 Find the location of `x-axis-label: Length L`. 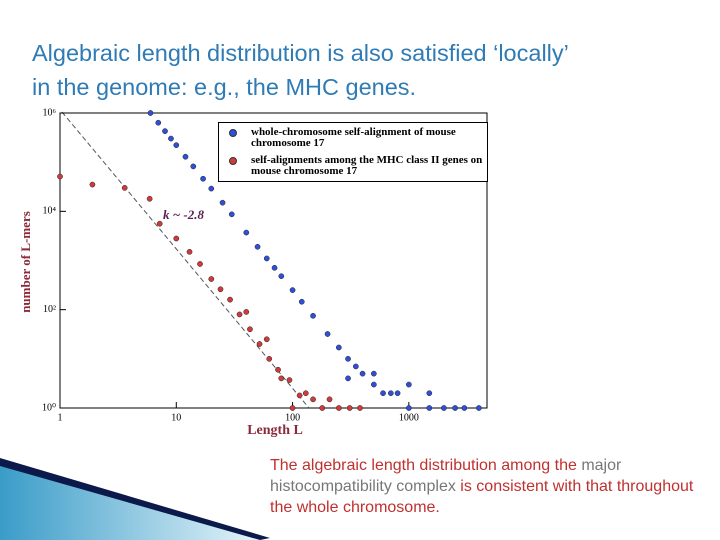

x-axis-label: Length L is located at coordinates (275, 430).